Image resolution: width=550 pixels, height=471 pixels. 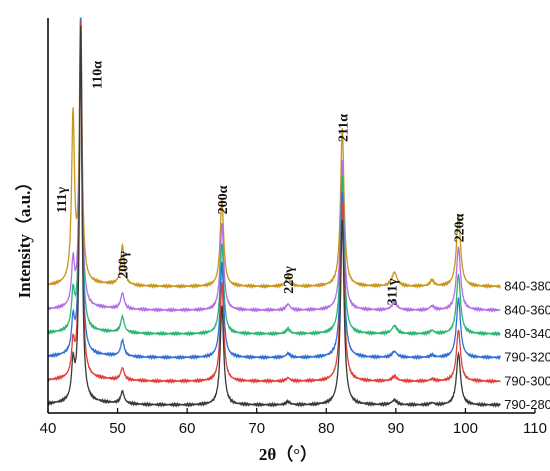 What do you see at coordinates (527, 286) in the screenshot?
I see `legend-label-840-380: 840-380` at bounding box center [527, 286].